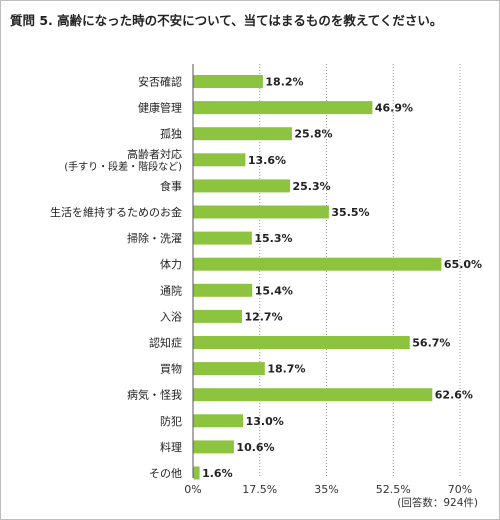 The image size is (500, 520). What do you see at coordinates (171, 316) in the screenshot?
I see `category-label: 入浴` at bounding box center [171, 316].